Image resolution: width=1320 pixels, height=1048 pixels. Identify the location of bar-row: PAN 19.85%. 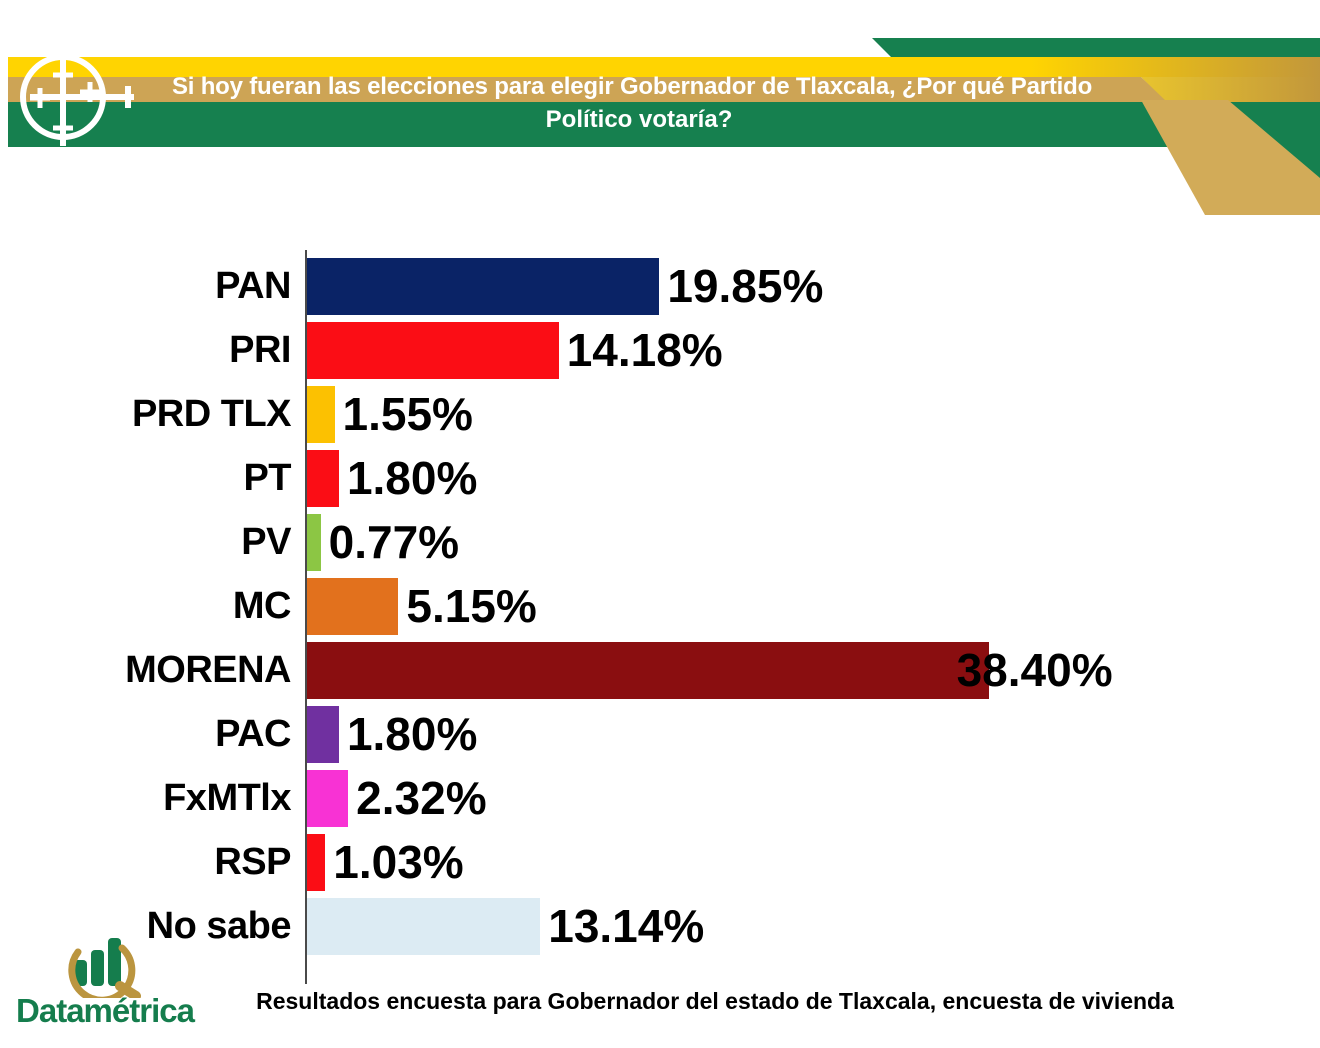
(660, 286).